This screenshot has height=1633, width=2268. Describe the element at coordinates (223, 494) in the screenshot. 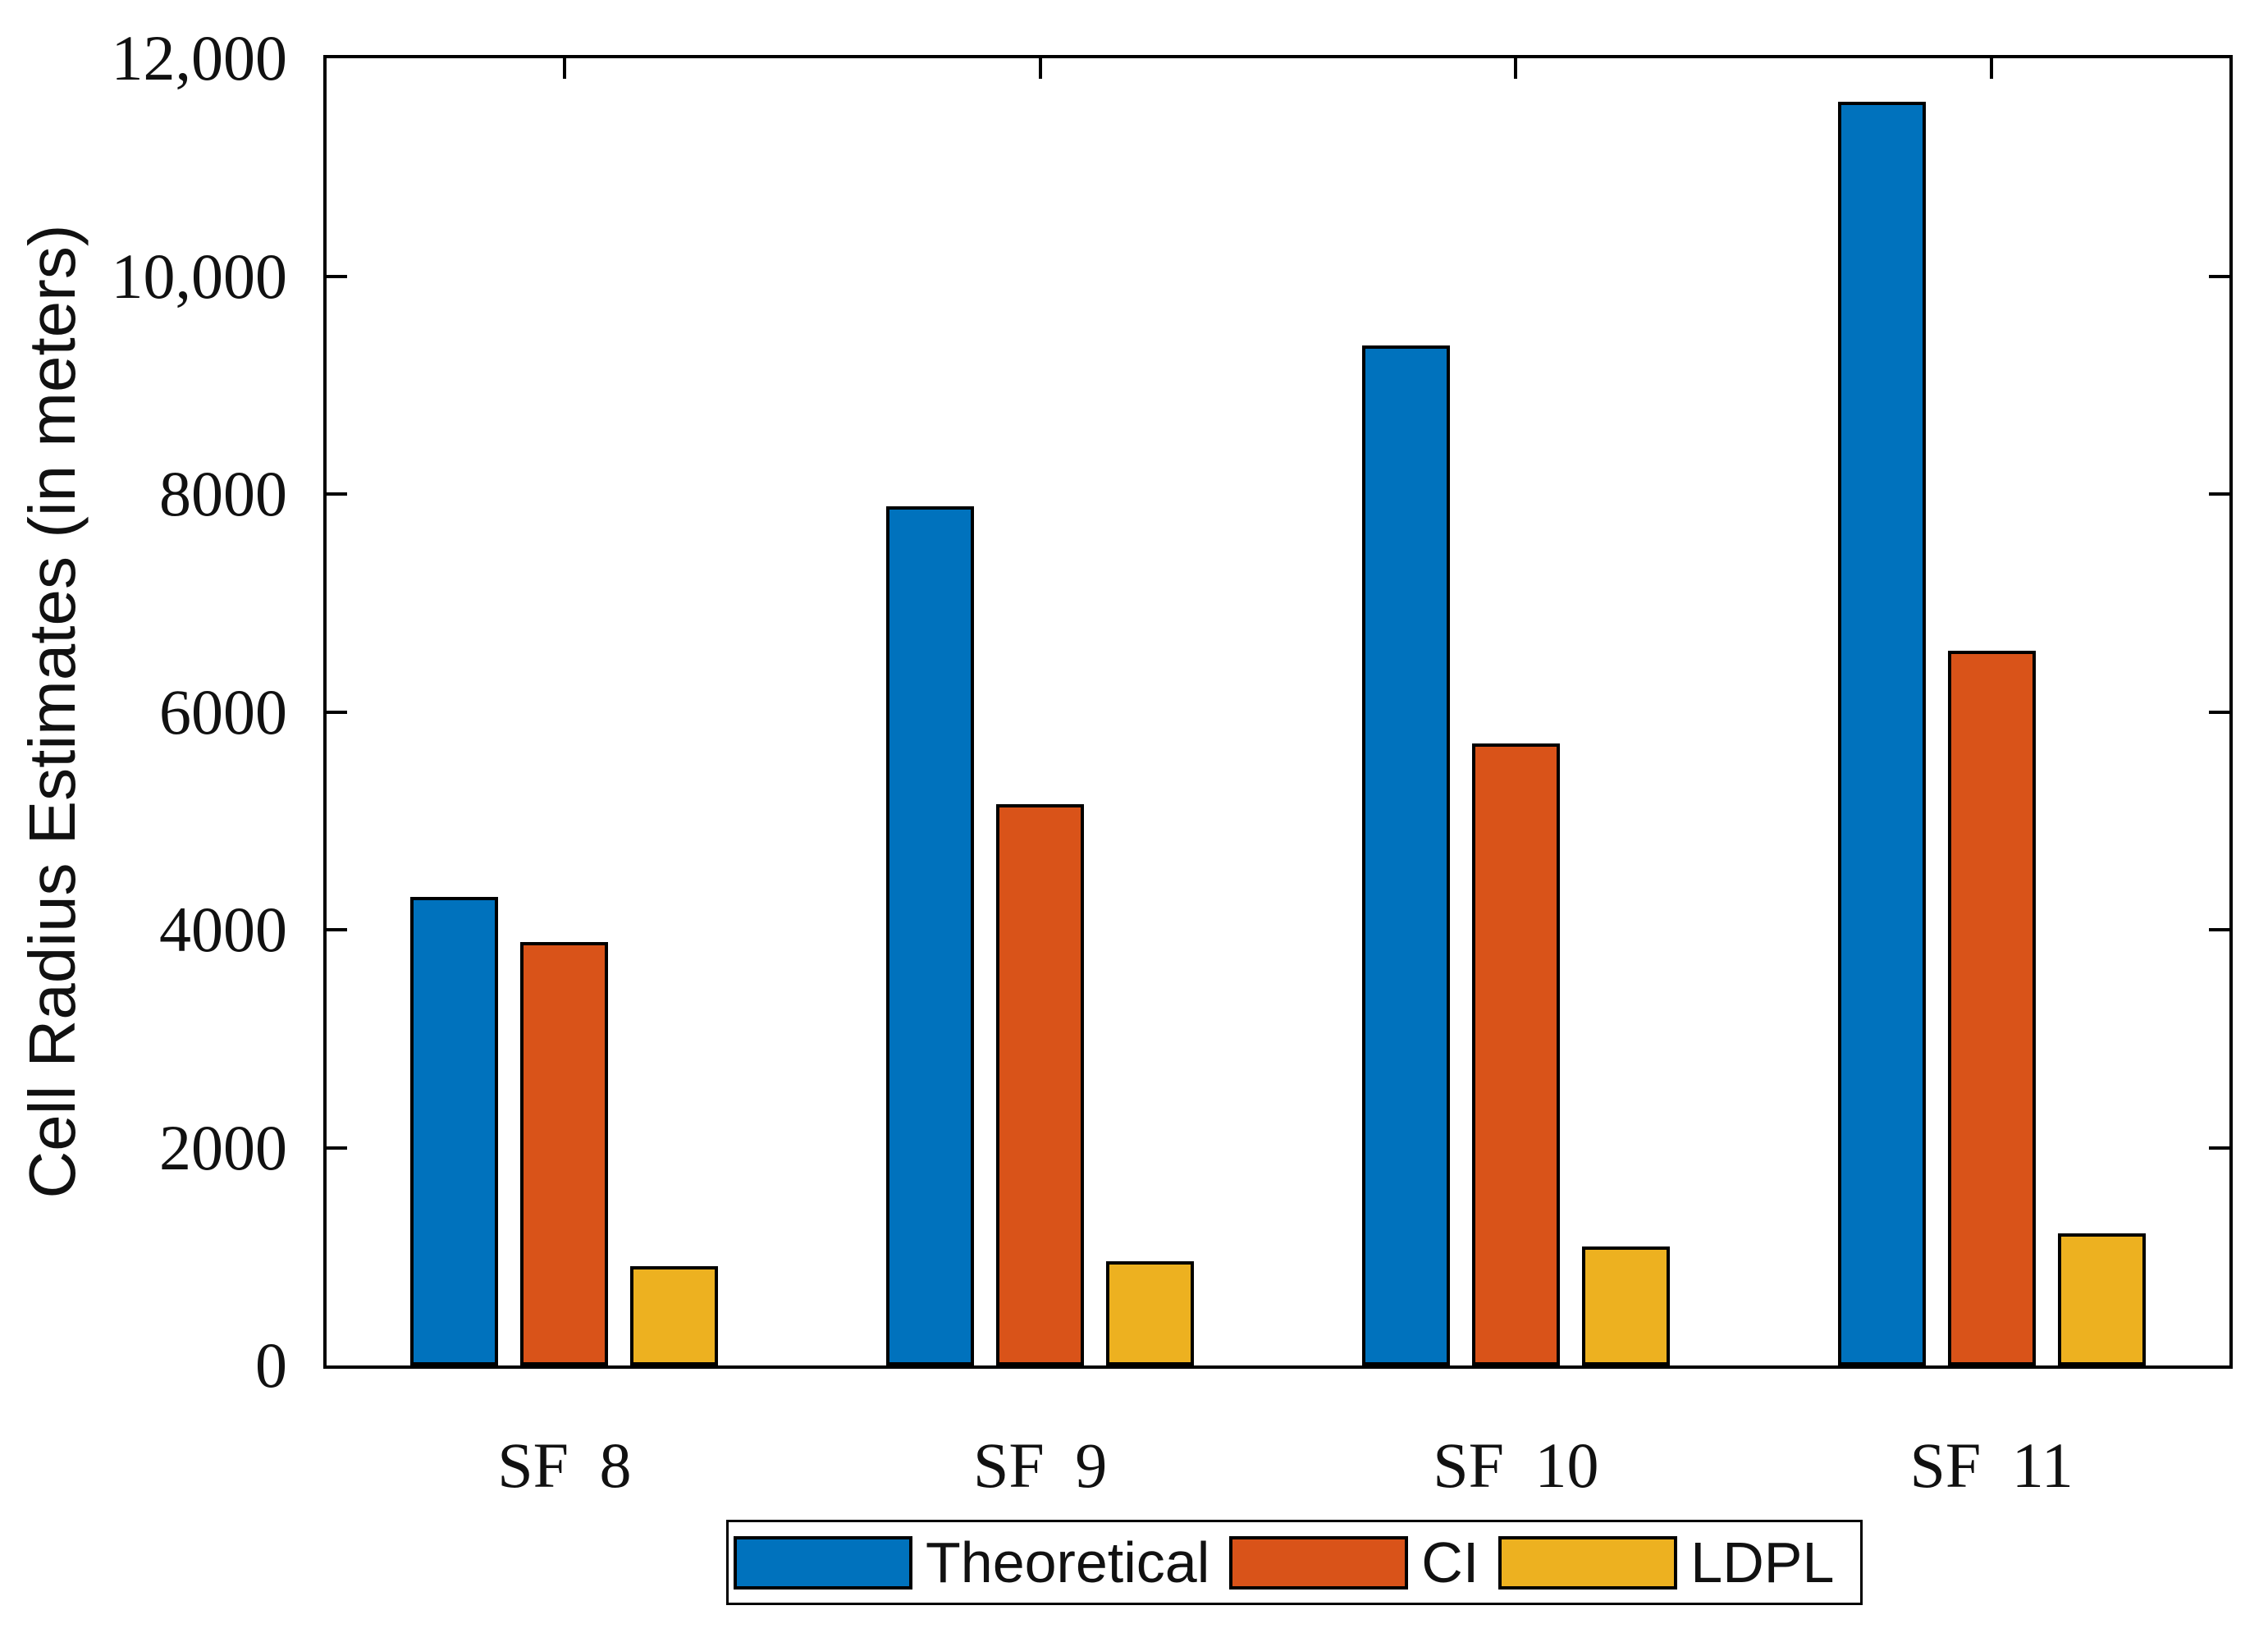

I see `y-tick-label-8000: 8000` at that location.